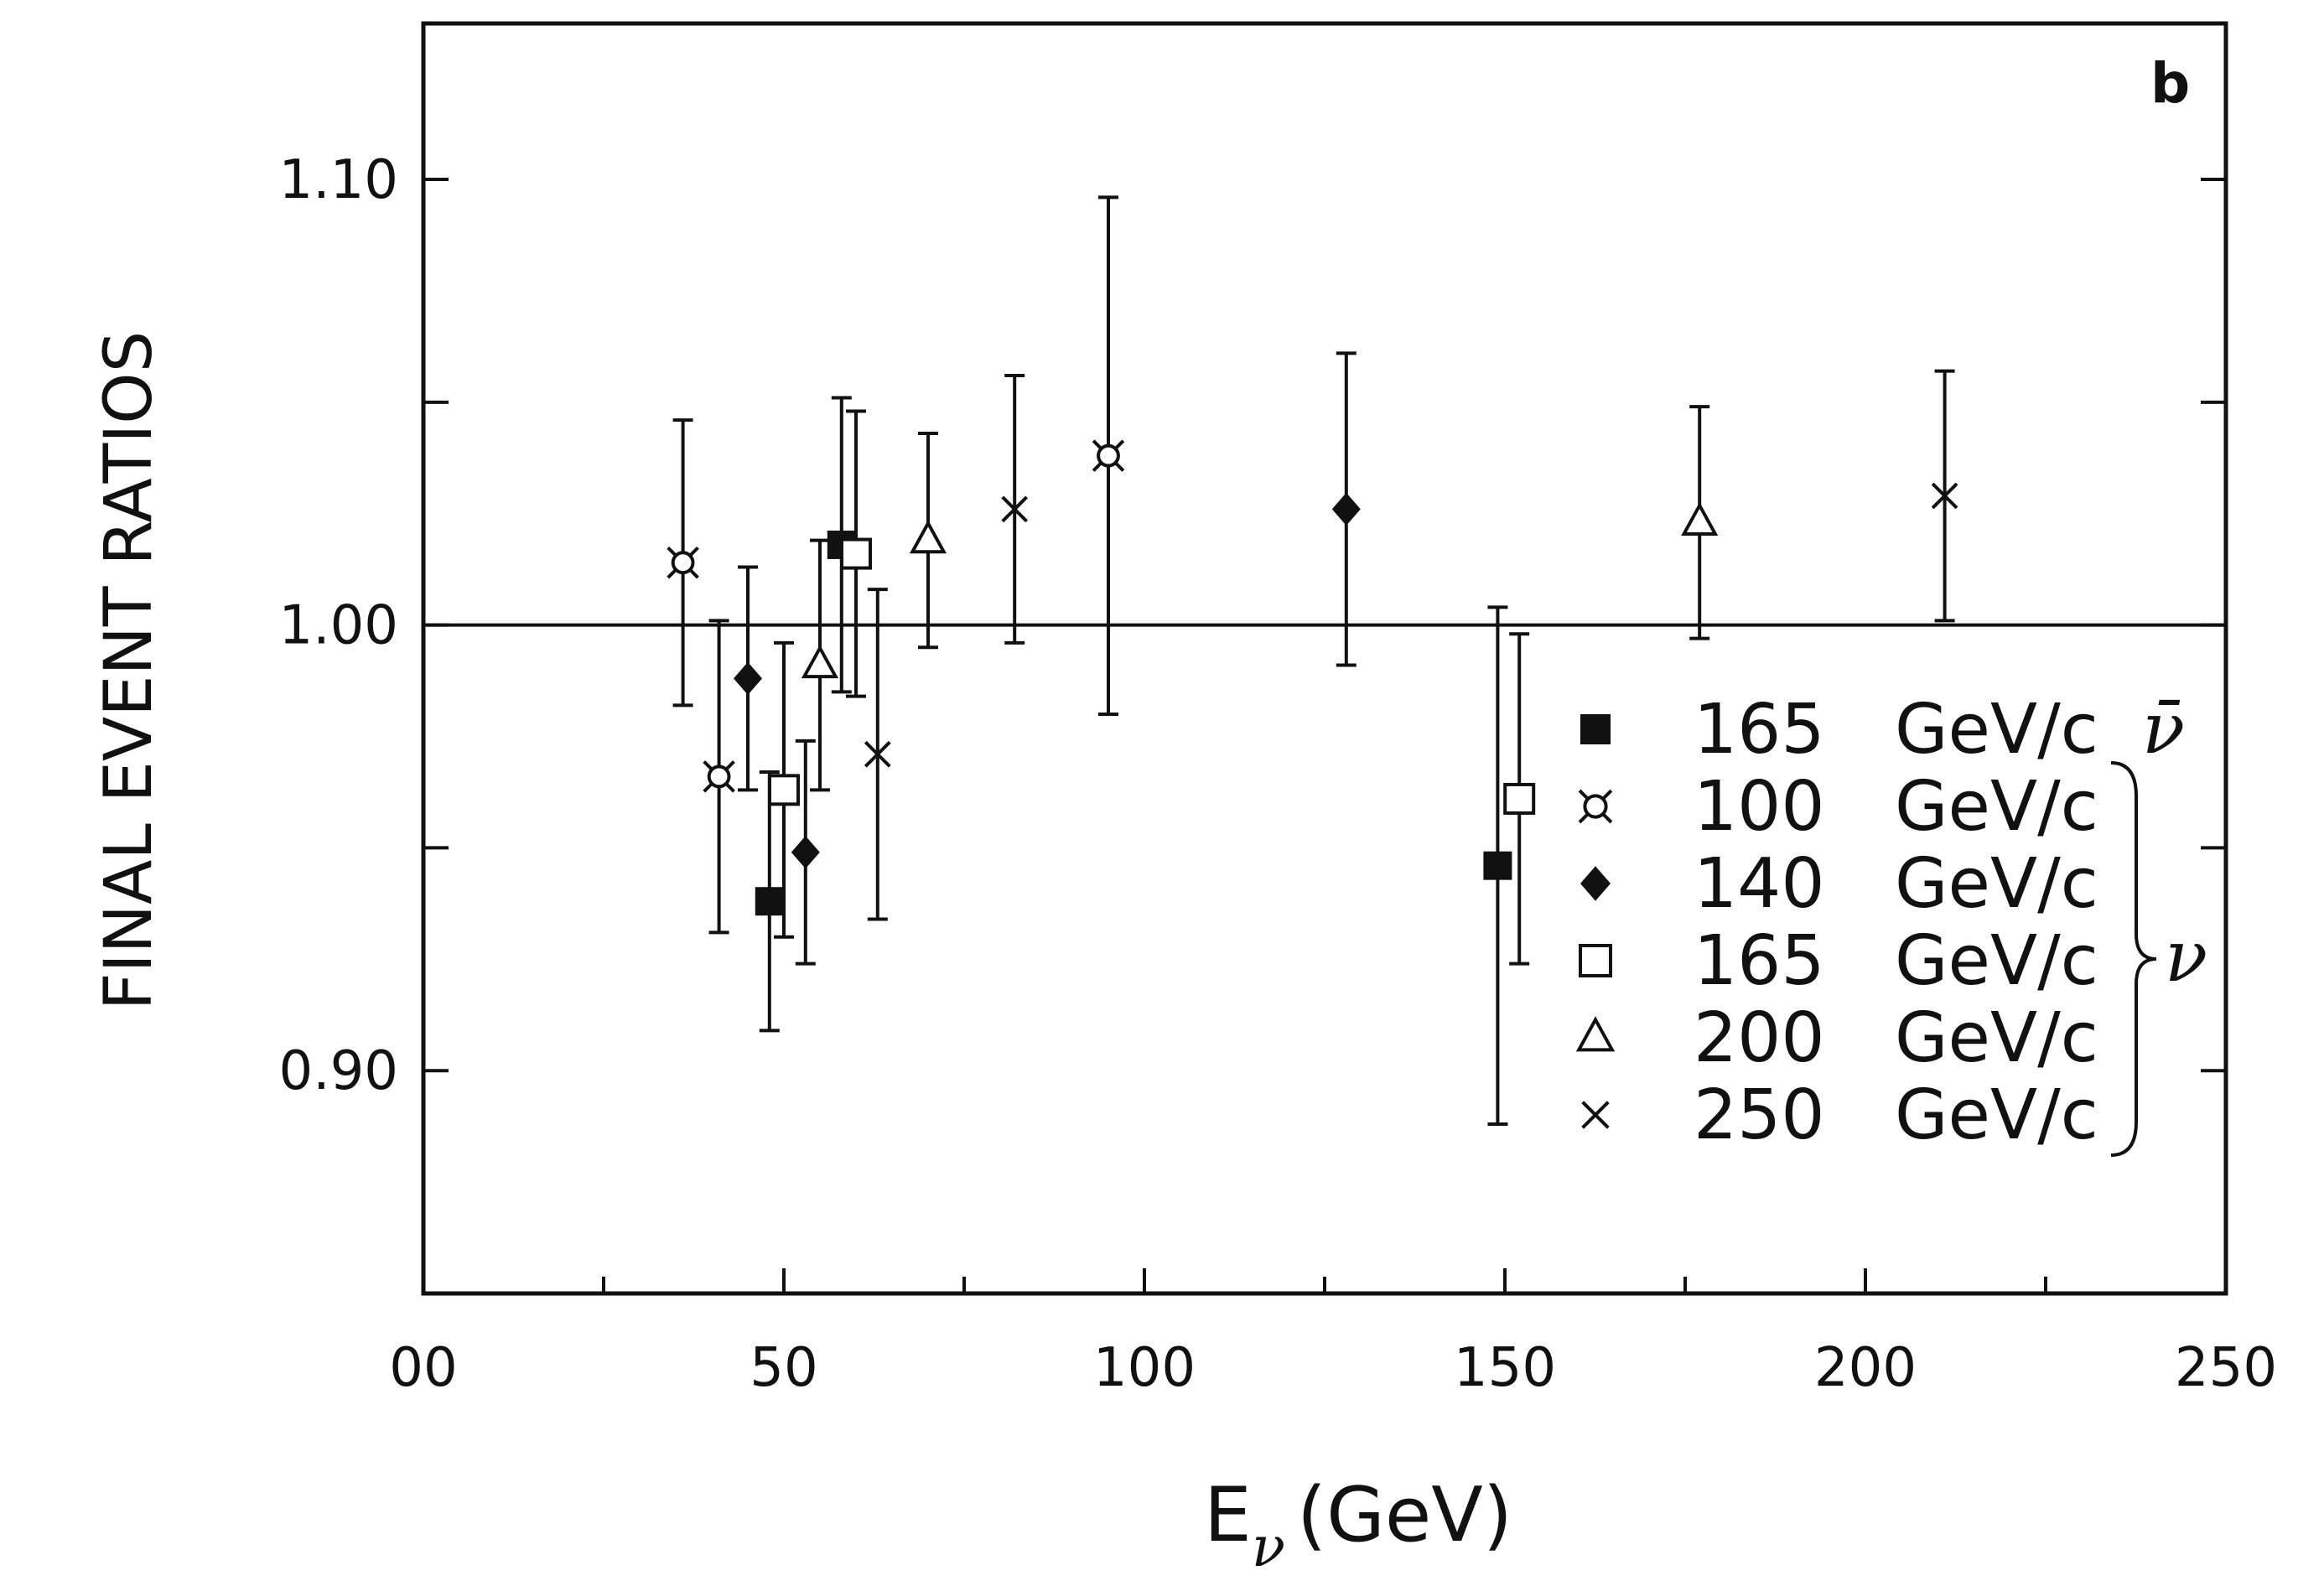  I want to click on legend-energy-2: 140, so click(1759, 884).